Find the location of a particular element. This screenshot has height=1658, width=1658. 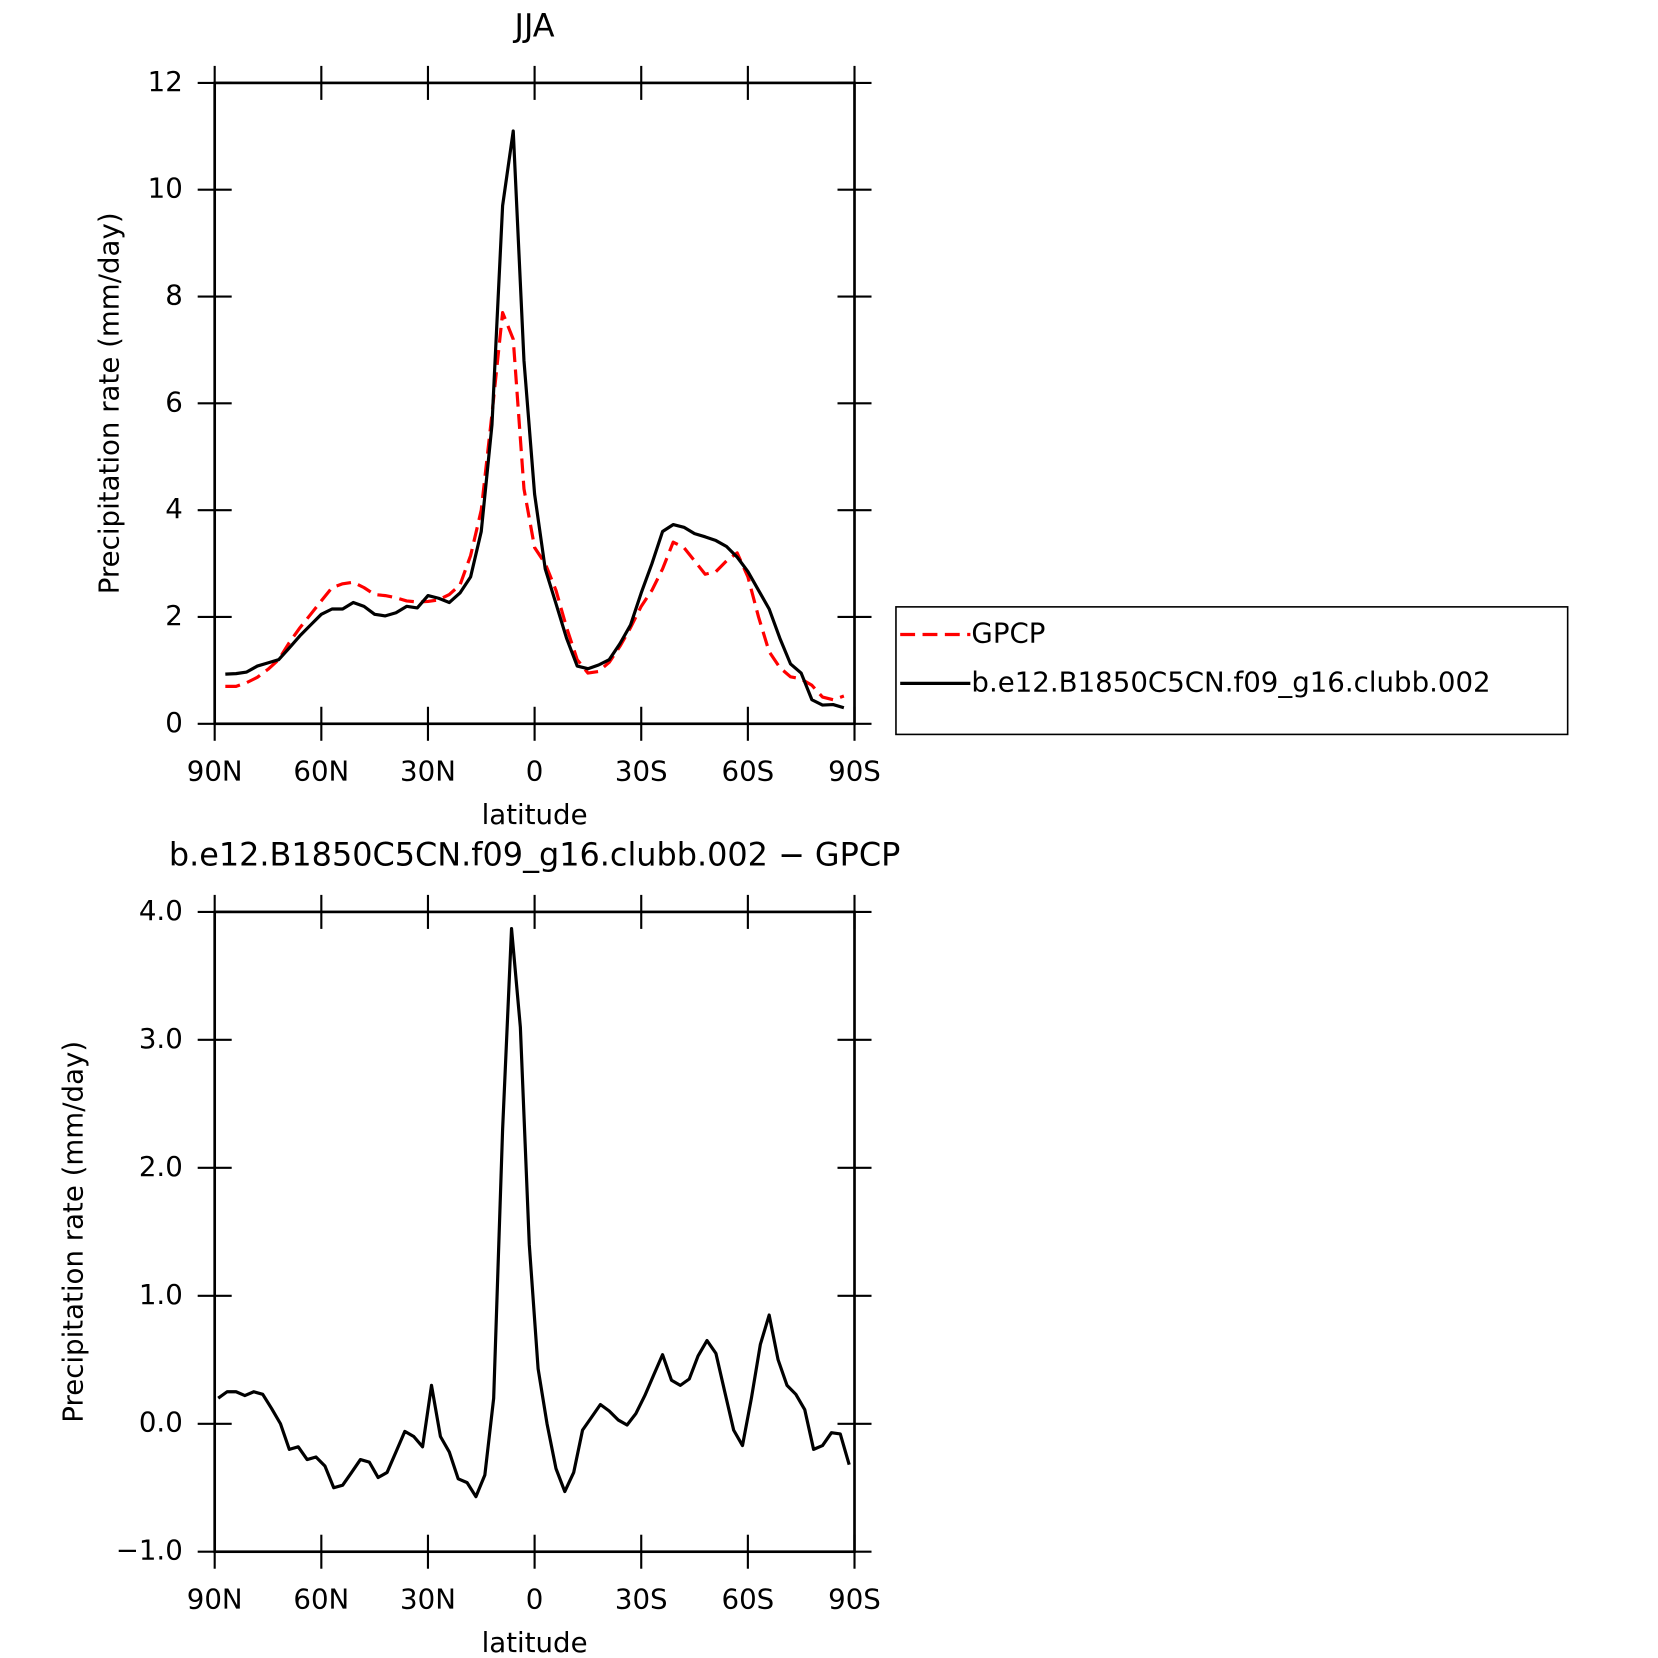

legend-label: GPCP is located at coordinates (1008, 633).